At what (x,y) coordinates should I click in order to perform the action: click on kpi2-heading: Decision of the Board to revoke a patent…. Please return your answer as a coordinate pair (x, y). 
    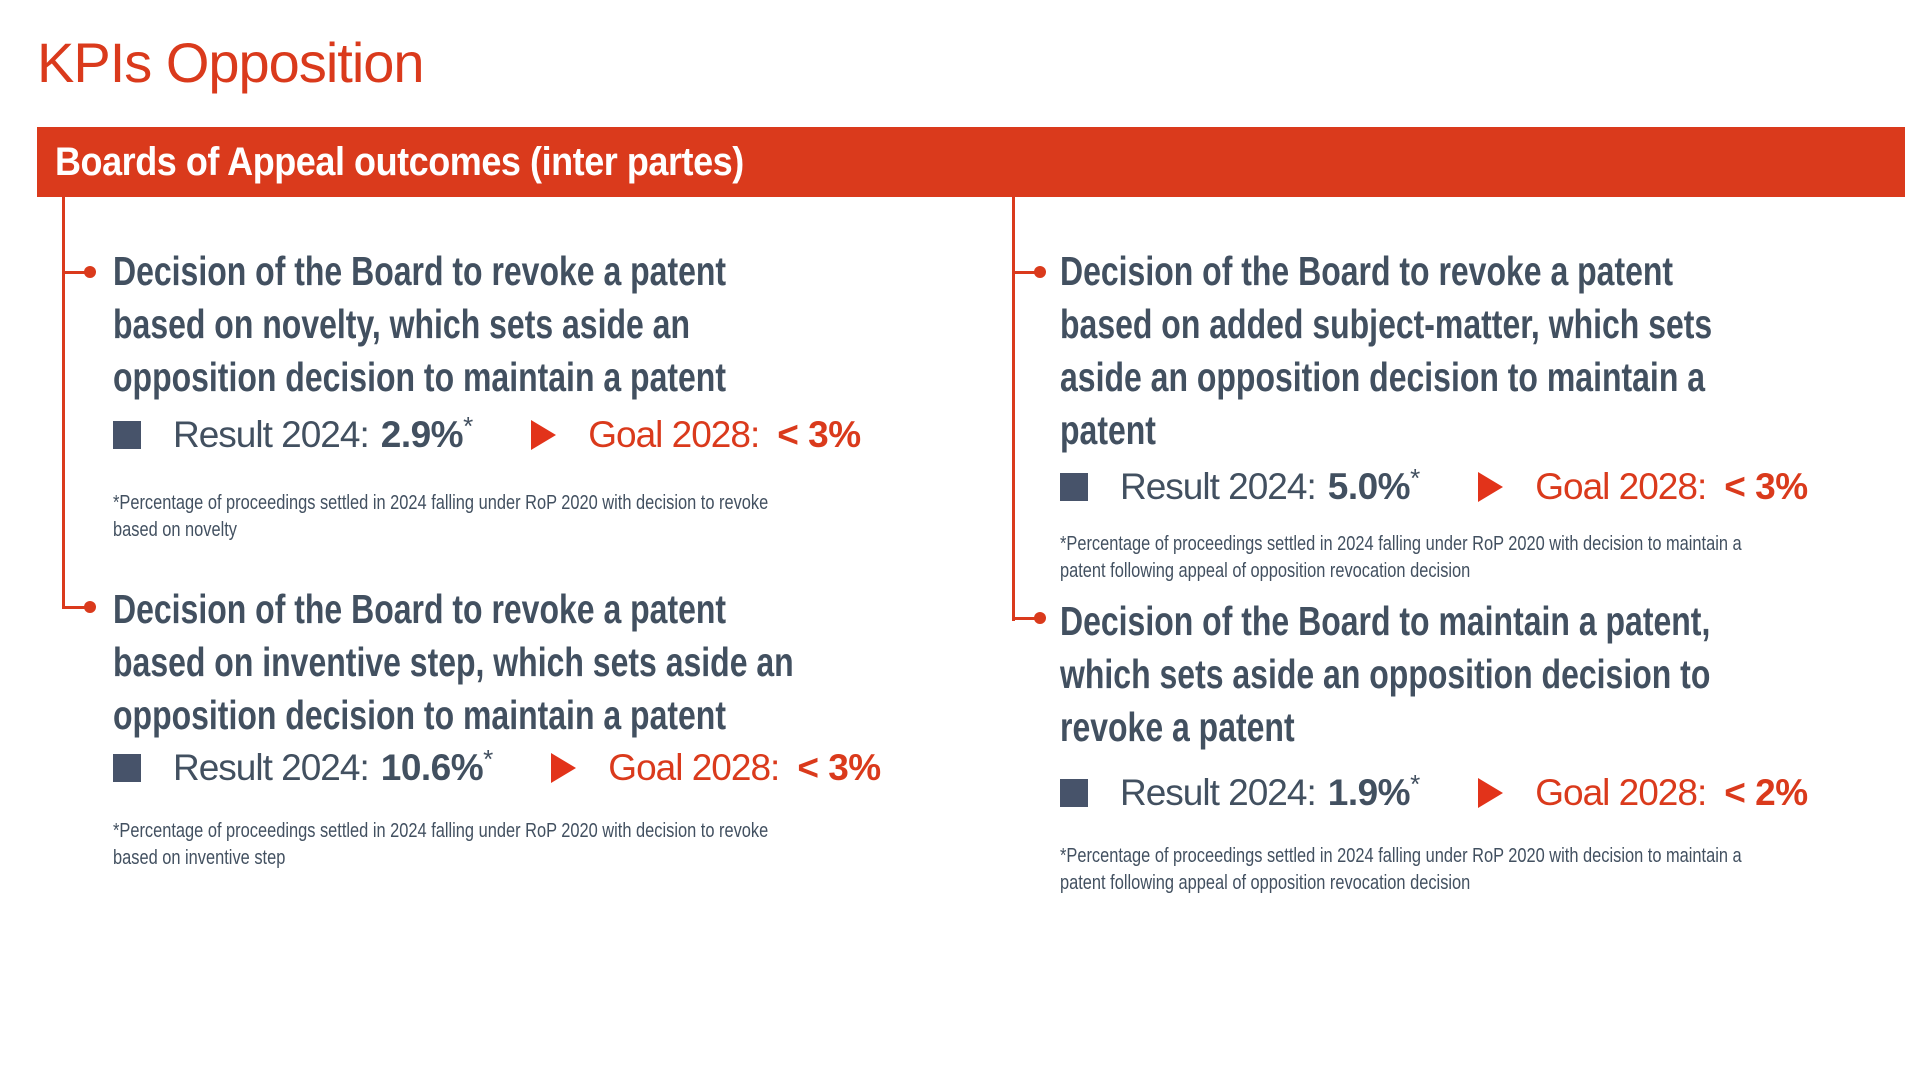
    Looking at the image, I should click on (453, 662).